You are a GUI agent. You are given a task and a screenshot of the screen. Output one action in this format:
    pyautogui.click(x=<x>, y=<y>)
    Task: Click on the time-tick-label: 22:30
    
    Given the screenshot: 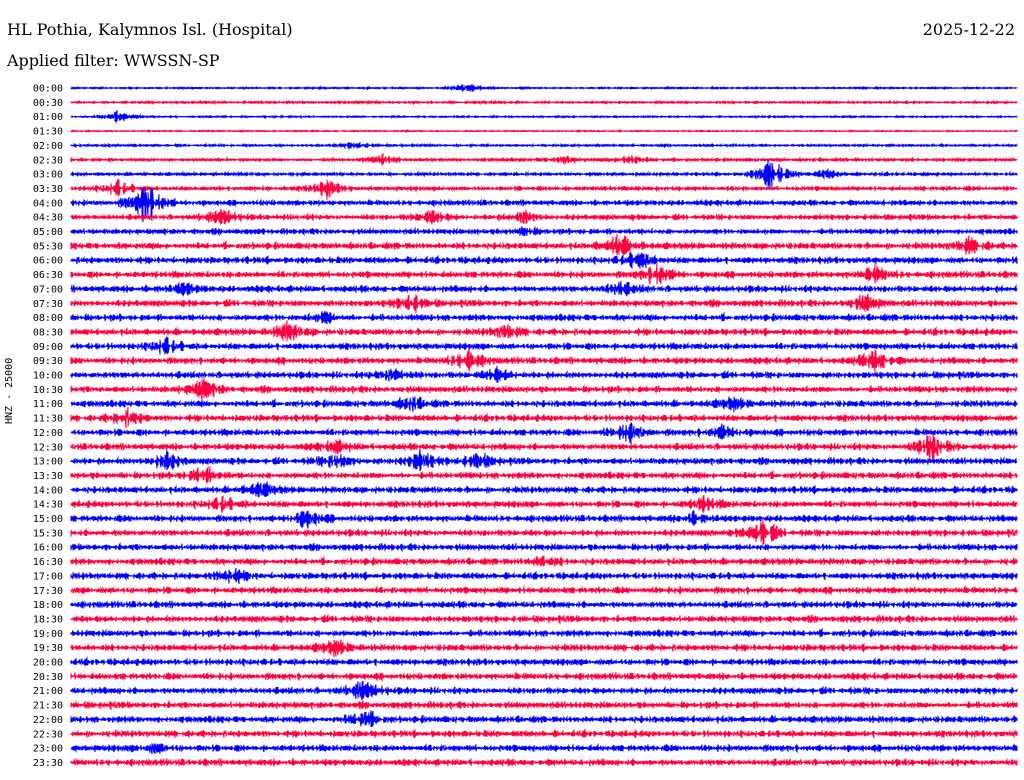 What is the action you would take?
    pyautogui.click(x=48, y=734)
    